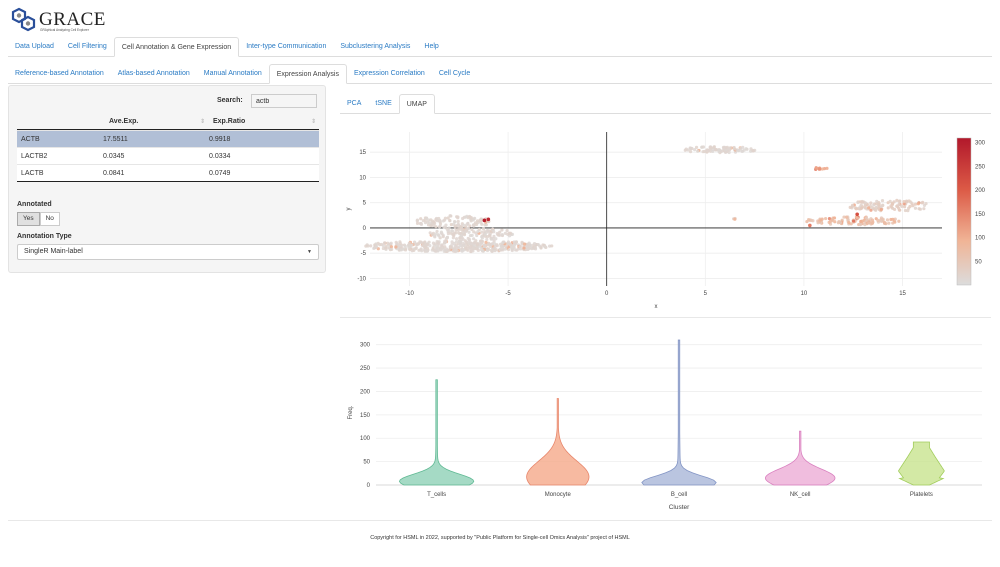 This screenshot has width=1000, height=567. I want to click on plot-tab-pca: PCA, so click(354, 103).